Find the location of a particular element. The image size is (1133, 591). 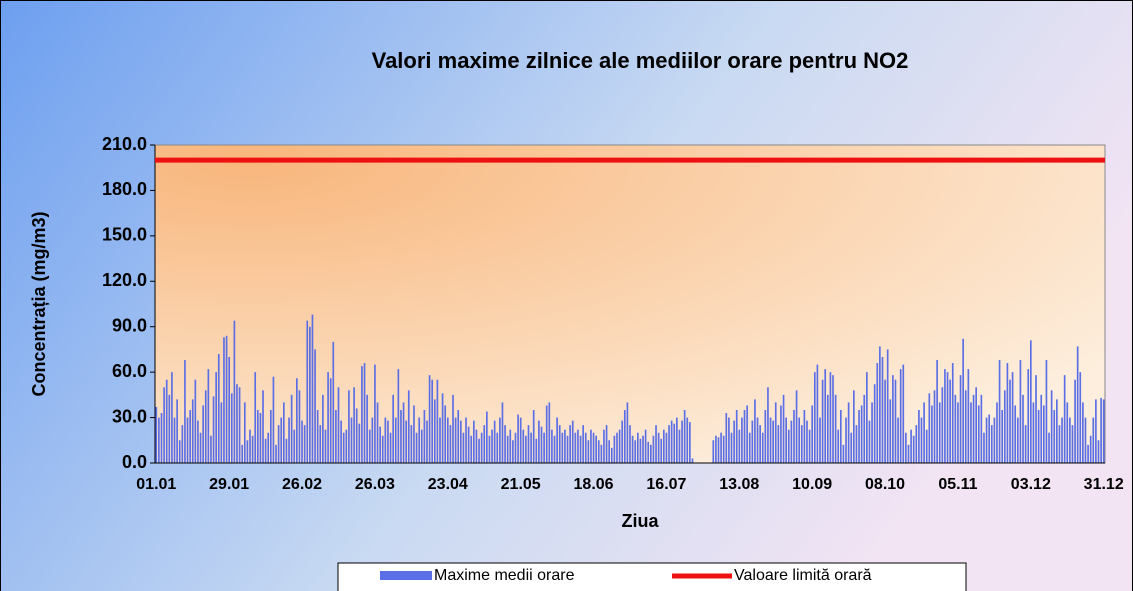

x-axis-title: Ziua is located at coordinates (640, 521).